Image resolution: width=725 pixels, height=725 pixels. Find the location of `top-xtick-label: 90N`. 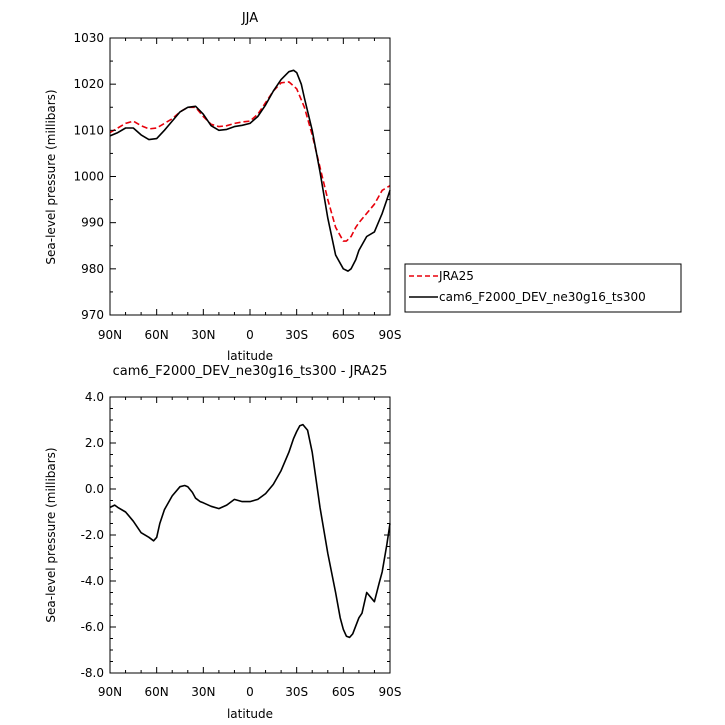

top-xtick-label: 90N is located at coordinates (110, 335).